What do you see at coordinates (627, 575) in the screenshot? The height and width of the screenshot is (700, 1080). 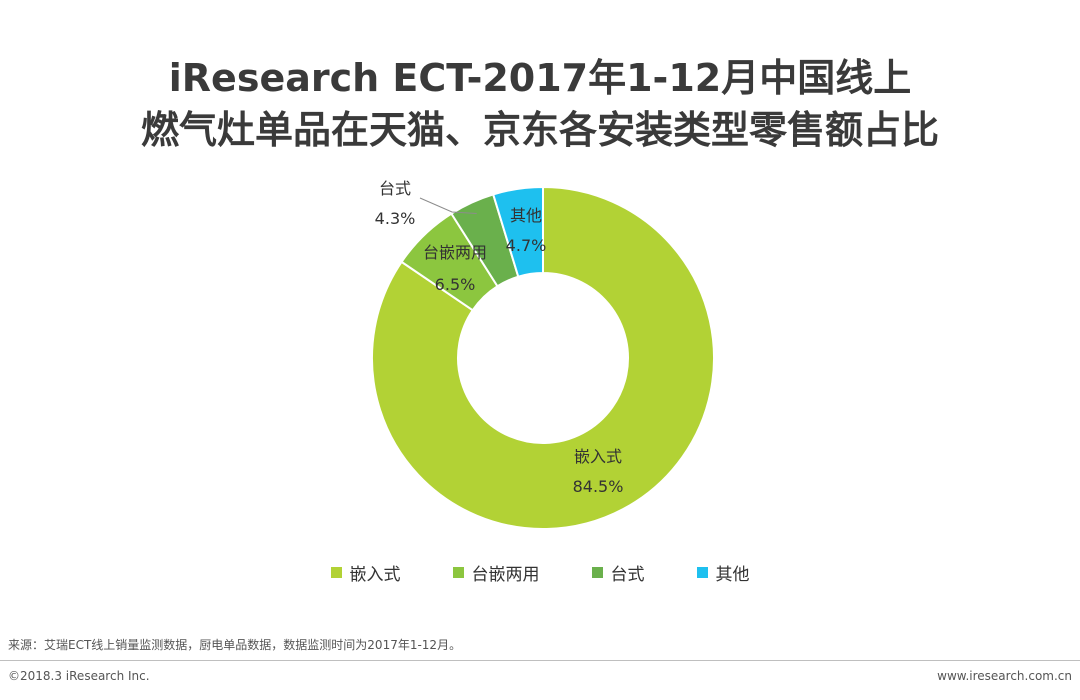 I see `legend-label-tabletop: 台式` at bounding box center [627, 575].